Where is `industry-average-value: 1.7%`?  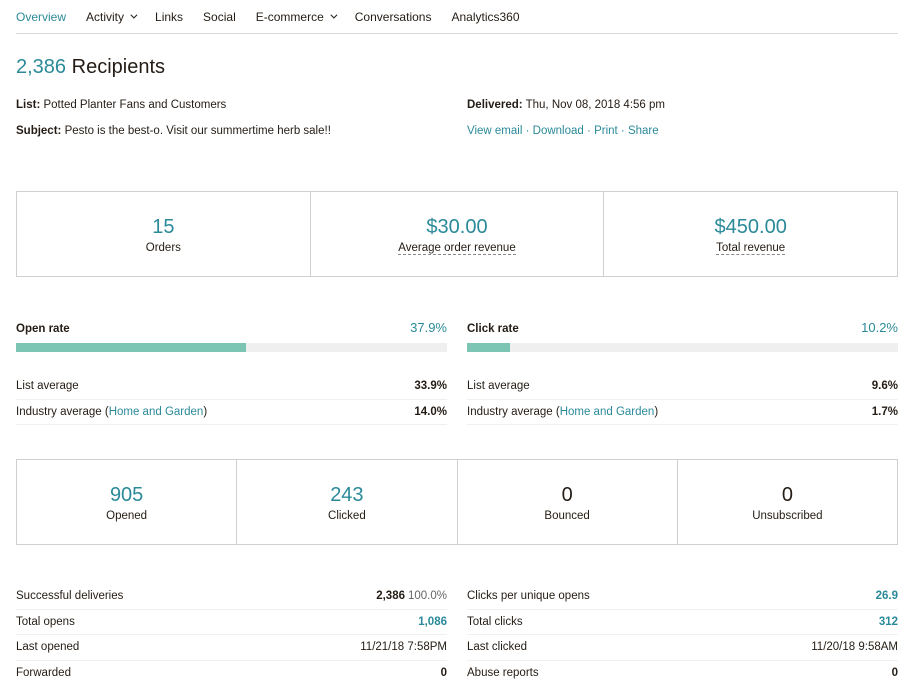
industry-average-value: 1.7% is located at coordinates (884, 411).